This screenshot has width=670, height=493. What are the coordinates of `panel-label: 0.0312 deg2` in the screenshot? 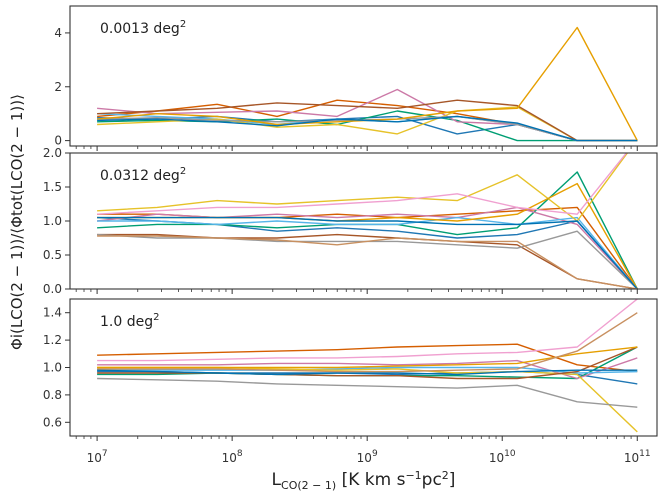 It's located at (143, 175).